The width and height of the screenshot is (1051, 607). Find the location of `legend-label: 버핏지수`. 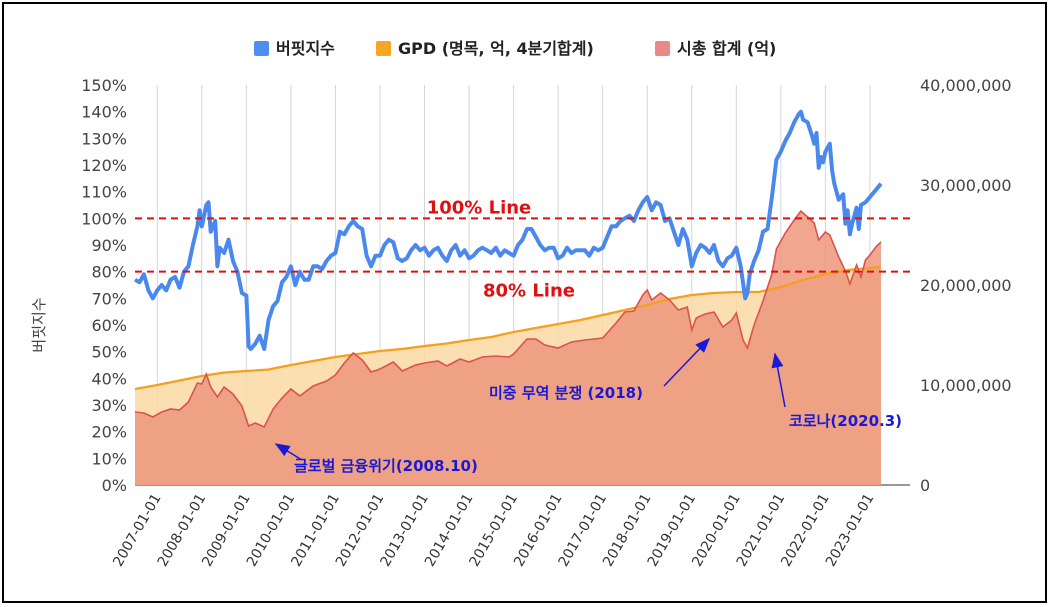

legend-label: 버핏지수 is located at coordinates (305, 48).